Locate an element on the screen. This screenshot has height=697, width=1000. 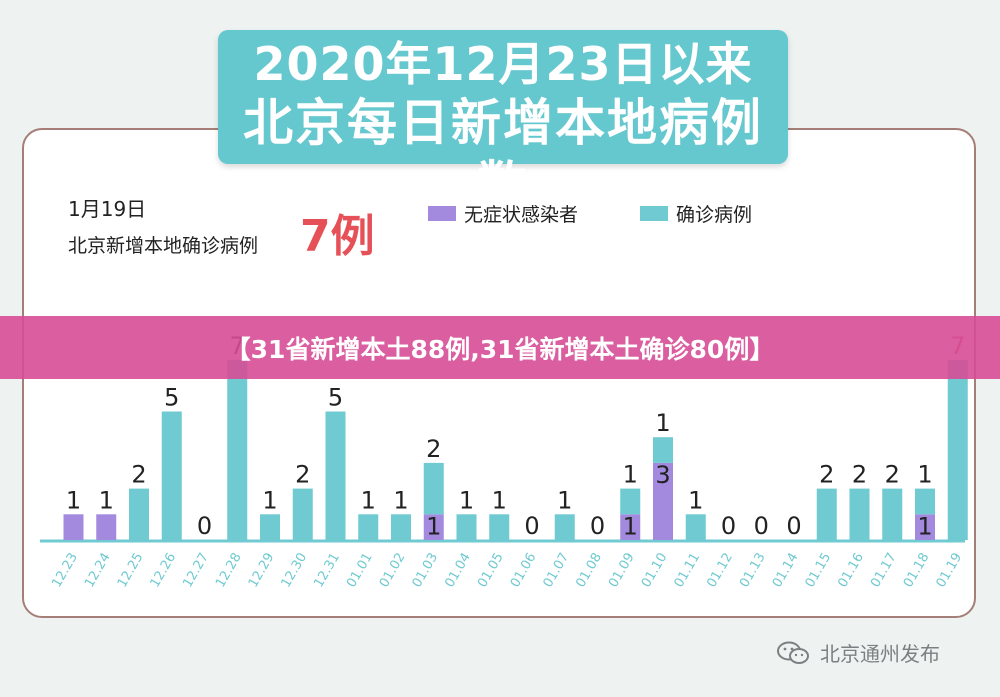
legend-label-confirmed: 确诊病例 is located at coordinates (714, 215).